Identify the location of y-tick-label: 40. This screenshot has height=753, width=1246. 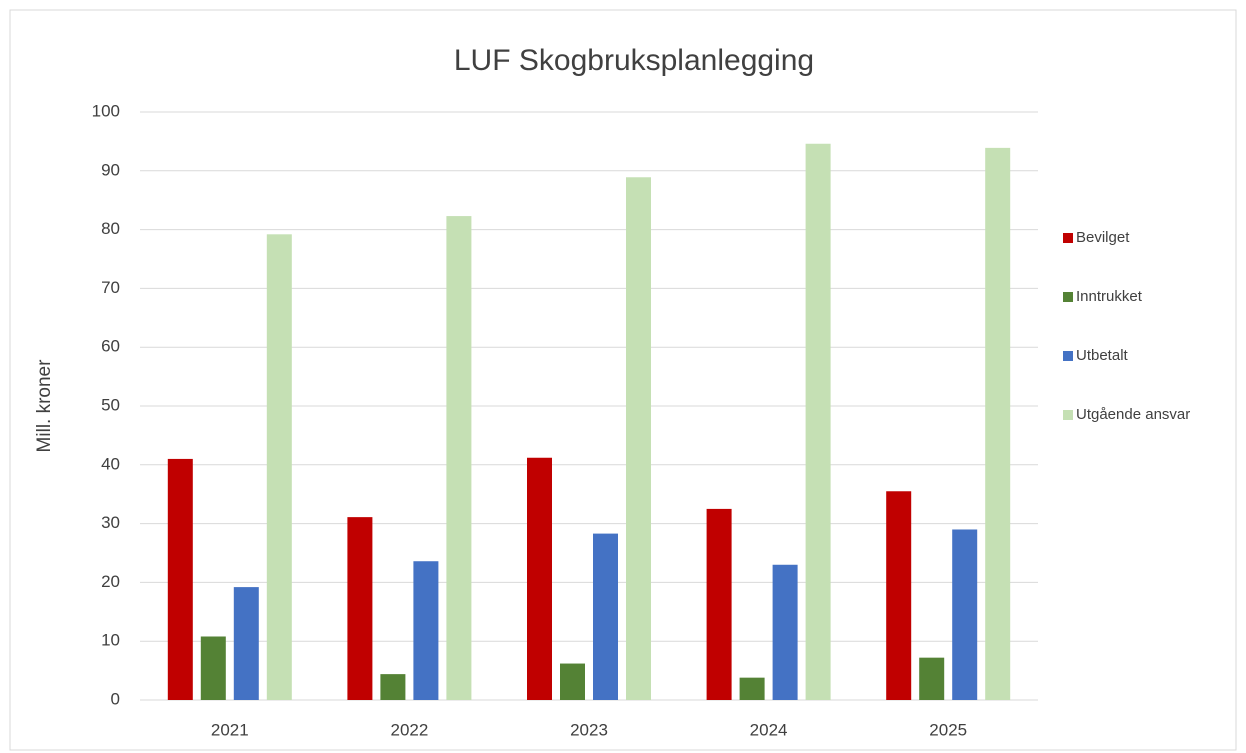
(110, 463).